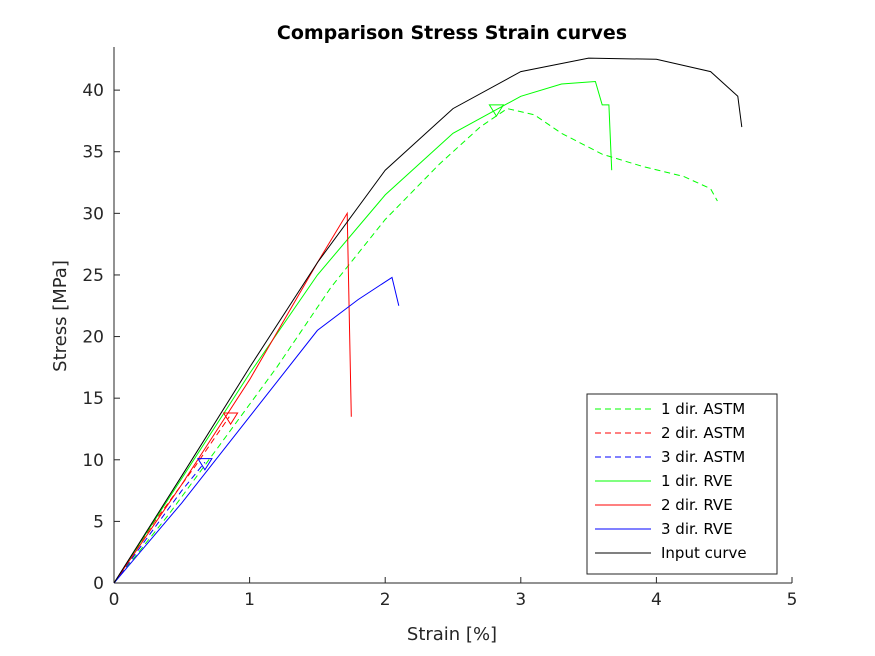  What do you see at coordinates (385, 600) in the screenshot?
I see `x-tick-label: 2` at bounding box center [385, 600].